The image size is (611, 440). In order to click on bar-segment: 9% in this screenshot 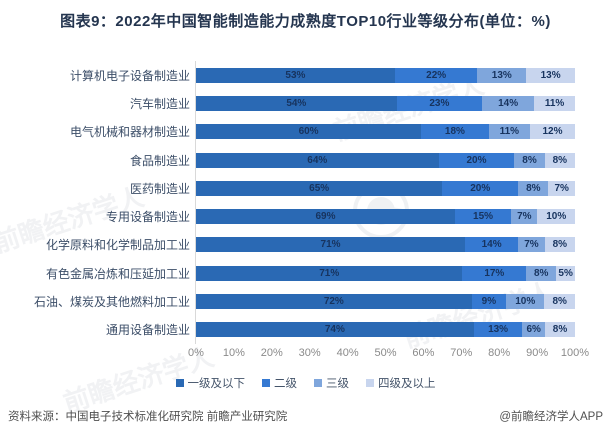, I will do `click(489, 302)`.